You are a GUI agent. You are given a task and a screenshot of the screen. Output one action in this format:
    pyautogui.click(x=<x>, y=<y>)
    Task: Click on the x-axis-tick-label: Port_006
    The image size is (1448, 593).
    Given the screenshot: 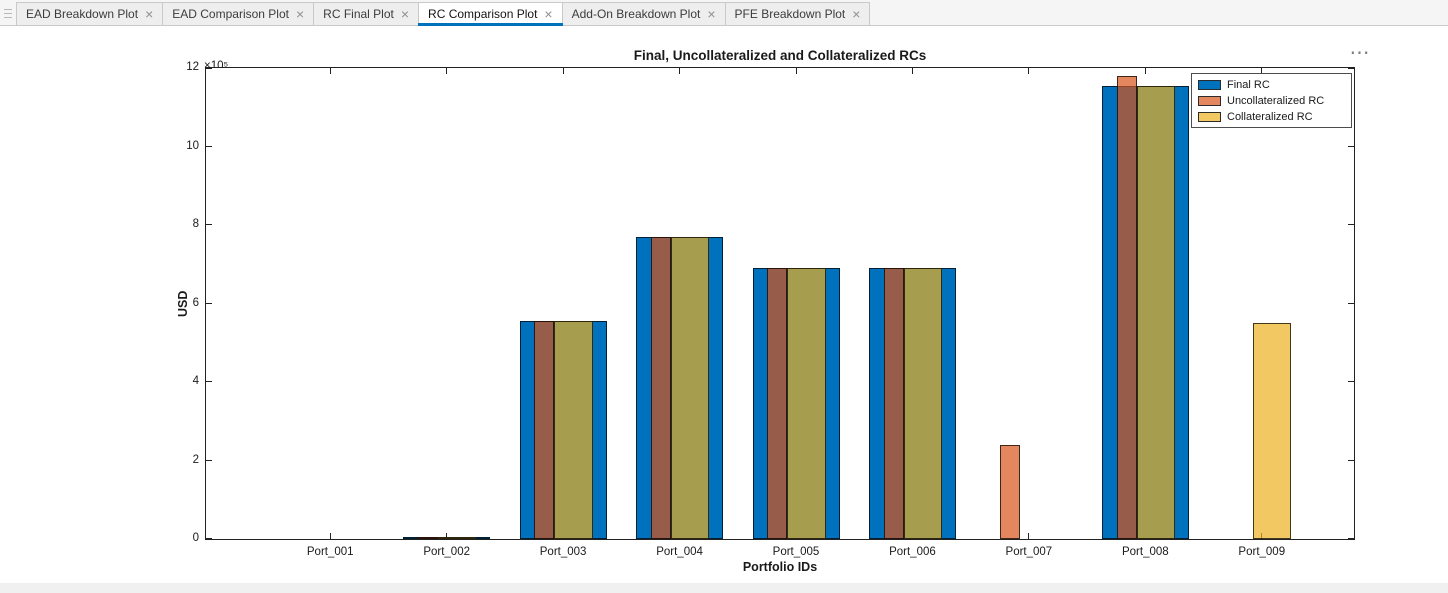 What is the action you would take?
    pyautogui.click(x=912, y=552)
    